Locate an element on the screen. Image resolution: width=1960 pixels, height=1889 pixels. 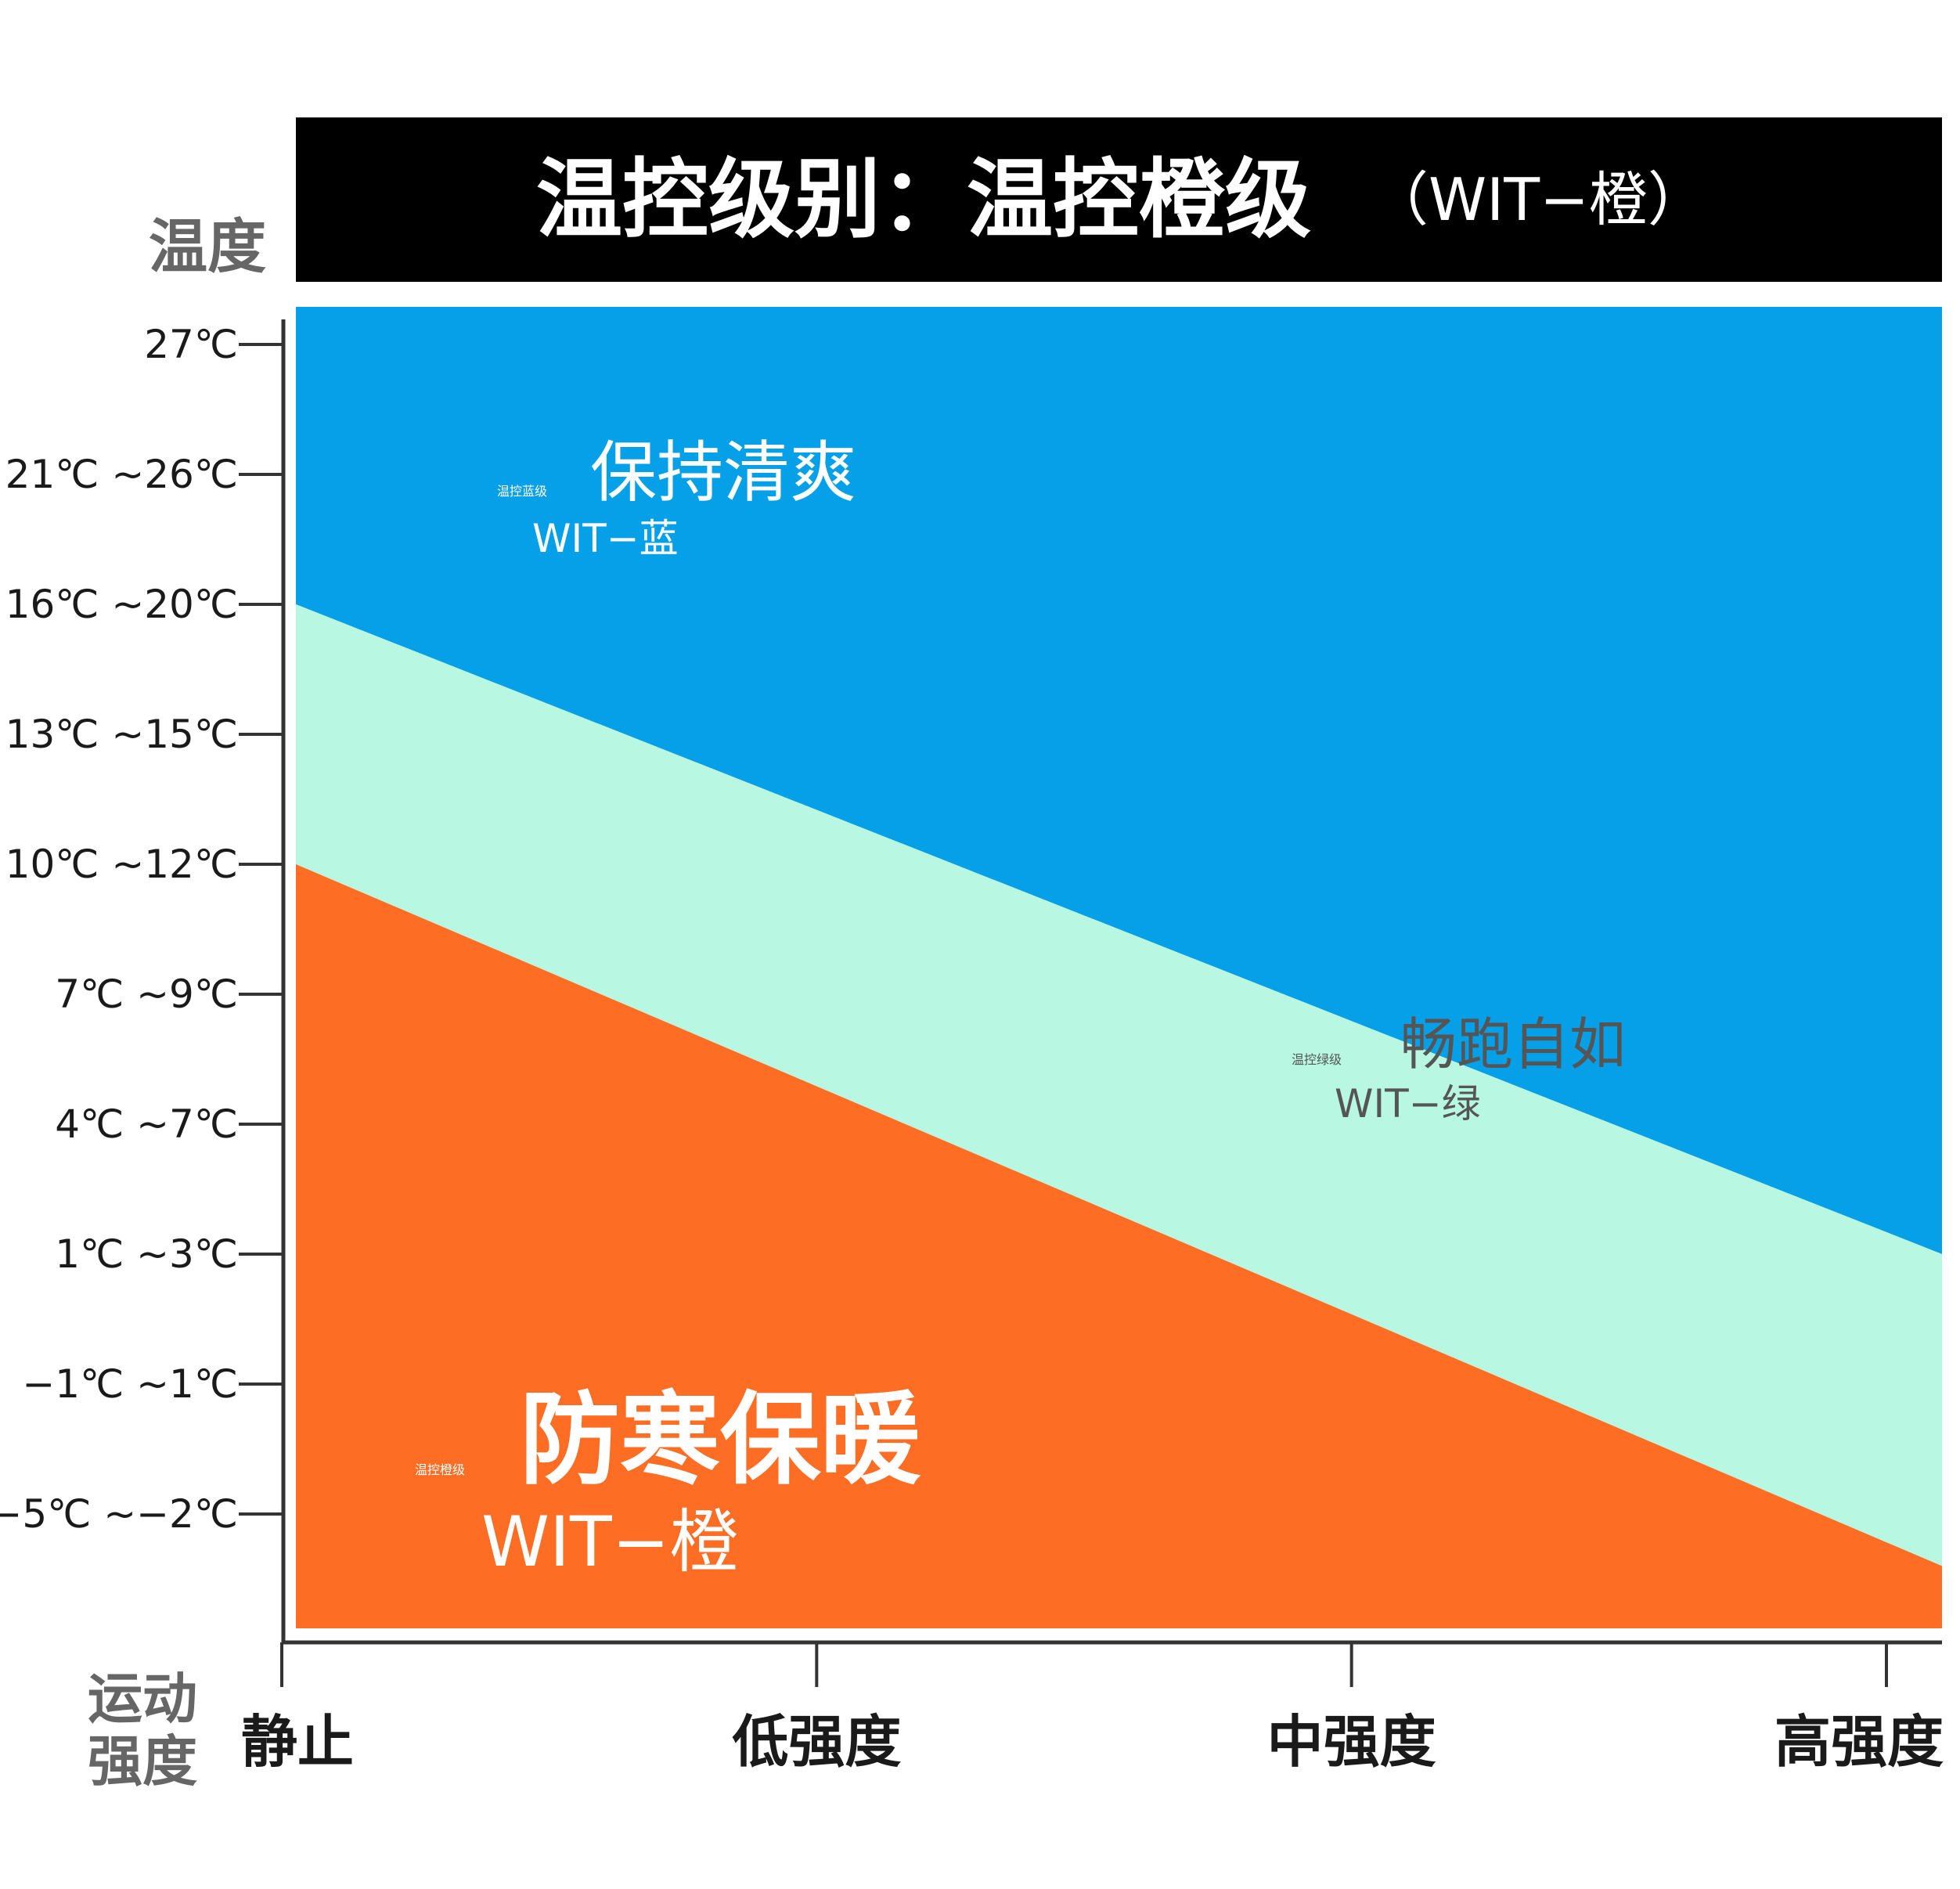
band-slogan-blue: 保持清爽 is located at coordinates (723, 473).